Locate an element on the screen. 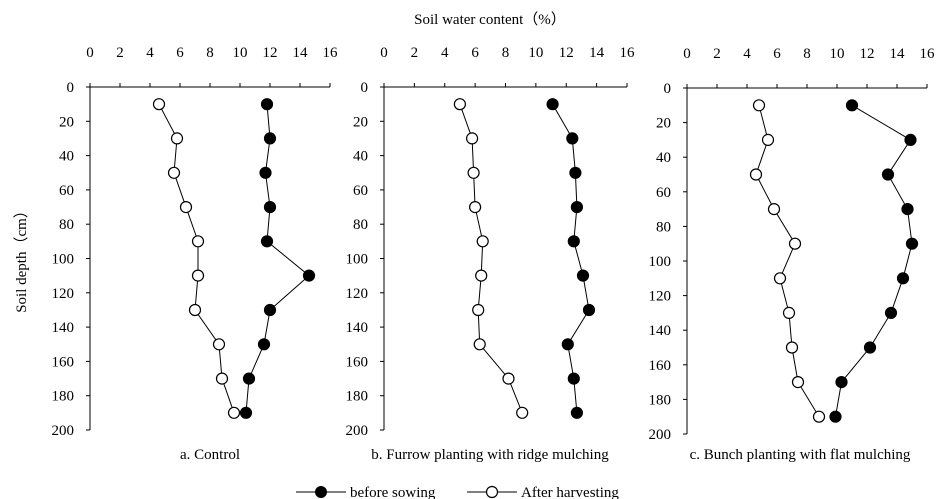  legend-marker-after-harvesting is located at coordinates (492, 492).